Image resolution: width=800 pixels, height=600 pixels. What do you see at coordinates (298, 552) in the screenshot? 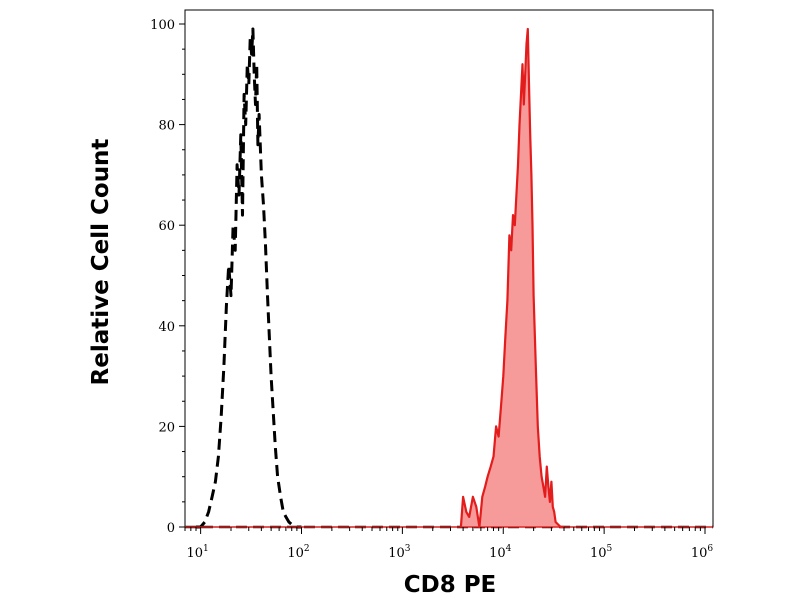
I see `x-tick-label-1: 10²` at bounding box center [298, 552].